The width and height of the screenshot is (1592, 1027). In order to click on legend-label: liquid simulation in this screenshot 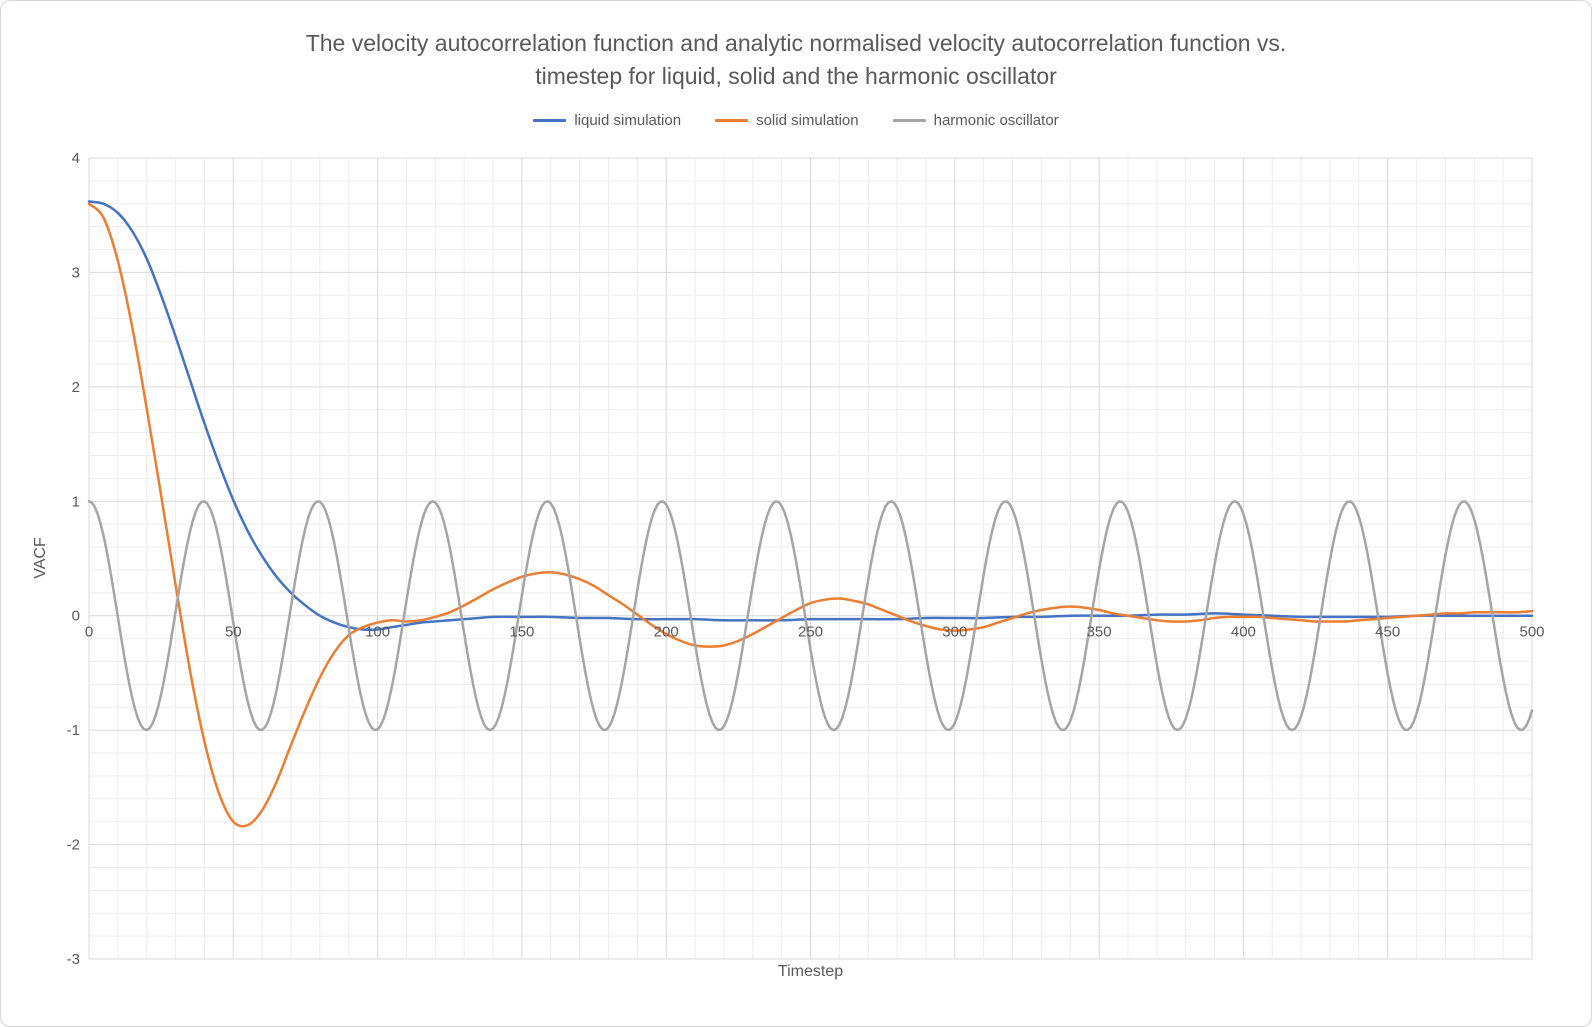, I will do `click(628, 120)`.